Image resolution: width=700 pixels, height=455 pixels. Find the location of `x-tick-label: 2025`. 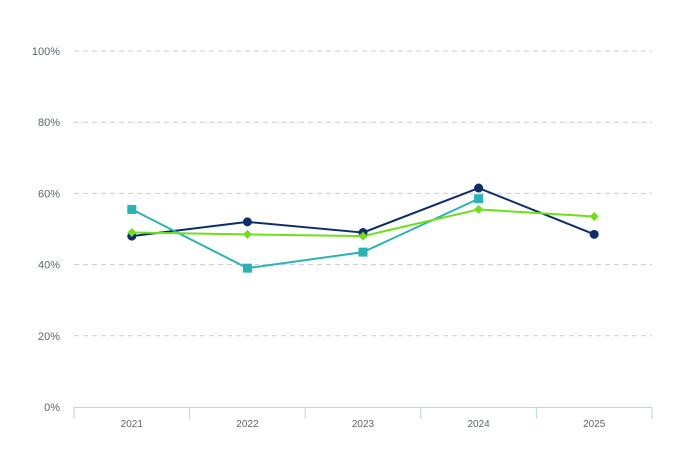

x-tick-label: 2025 is located at coordinates (594, 424).